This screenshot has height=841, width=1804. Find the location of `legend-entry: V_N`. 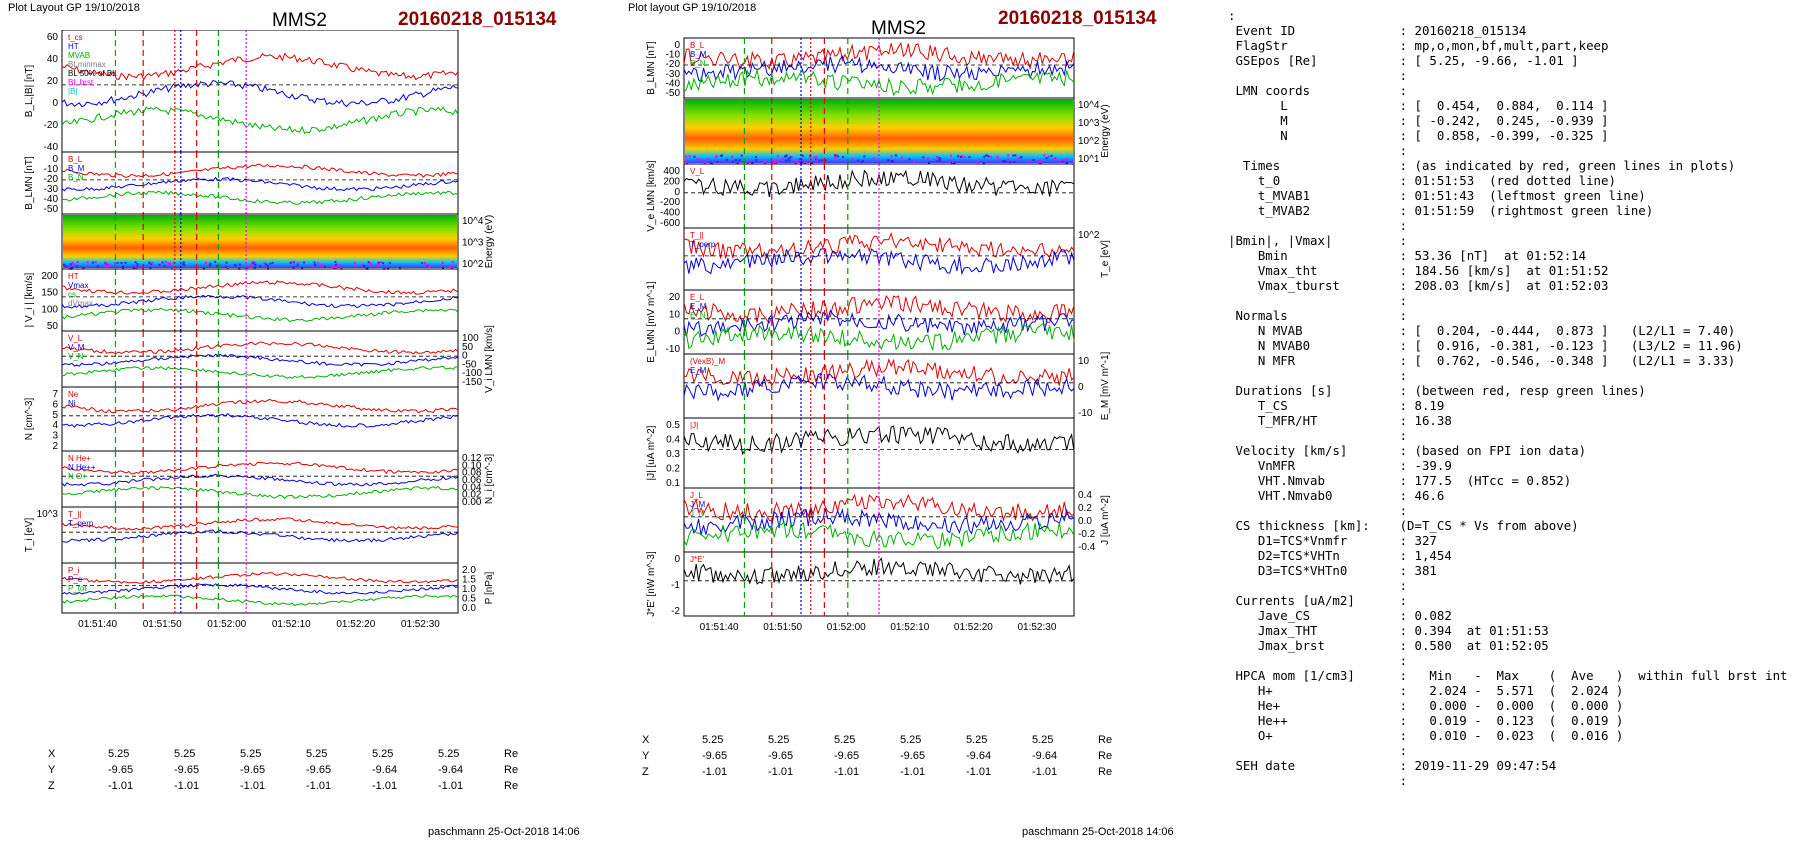

legend-entry: V_N is located at coordinates (76, 356).